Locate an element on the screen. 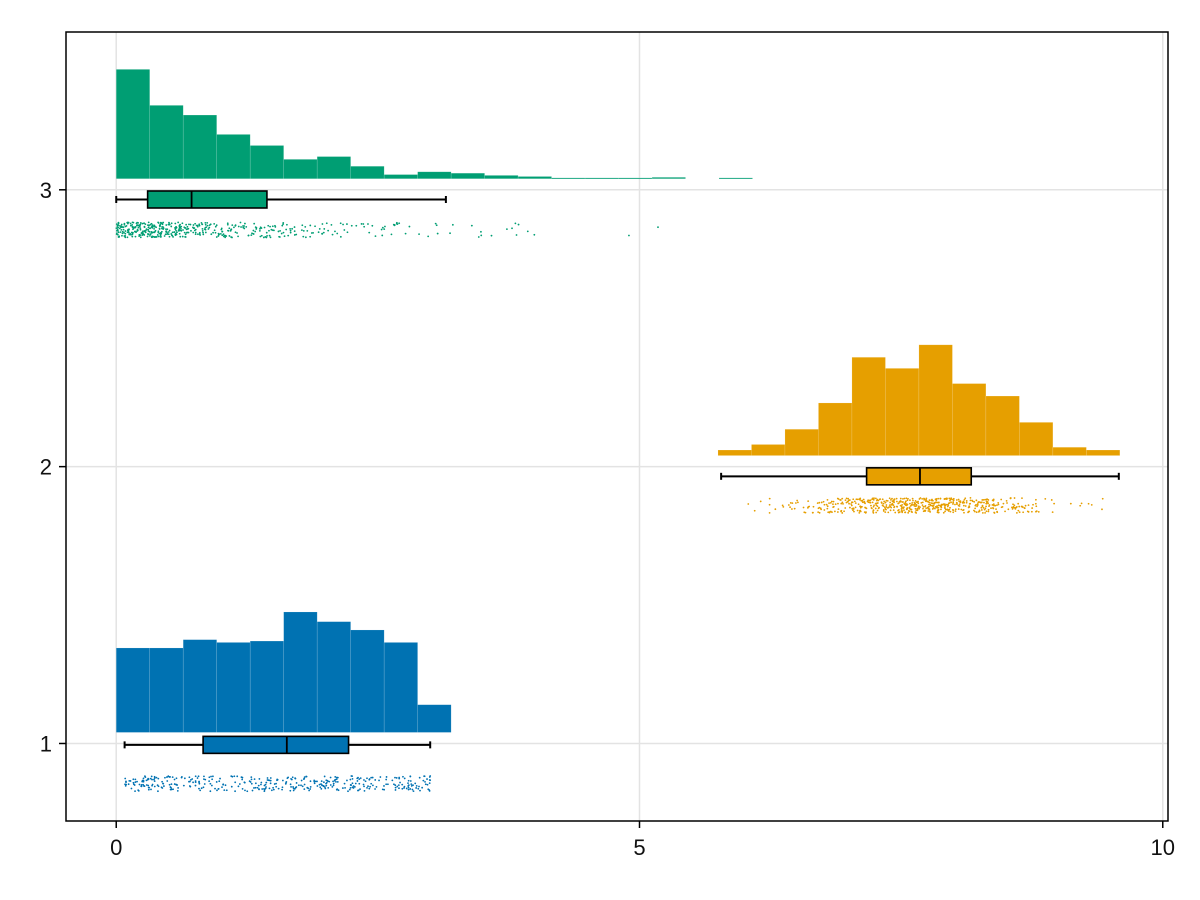 The width and height of the screenshot is (1200, 900). rain-points is located at coordinates (278, 784).